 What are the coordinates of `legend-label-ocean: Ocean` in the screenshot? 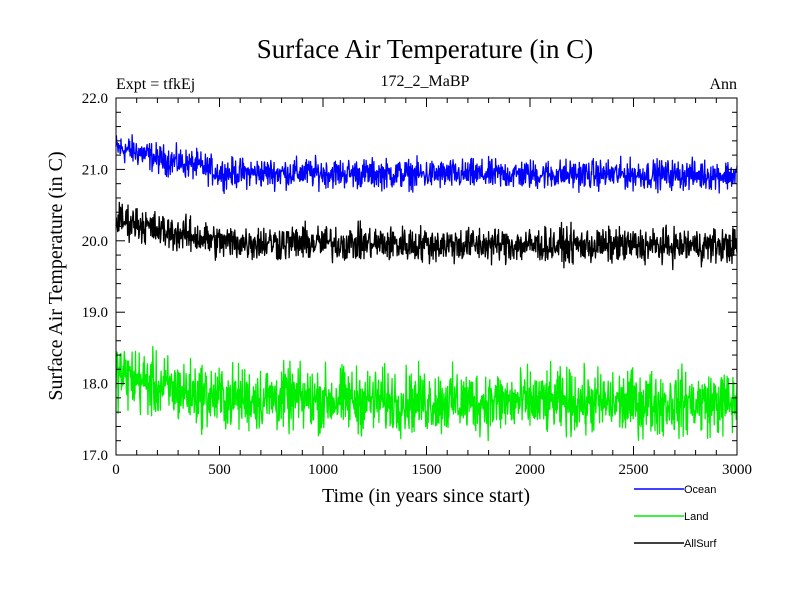 It's located at (700, 490).